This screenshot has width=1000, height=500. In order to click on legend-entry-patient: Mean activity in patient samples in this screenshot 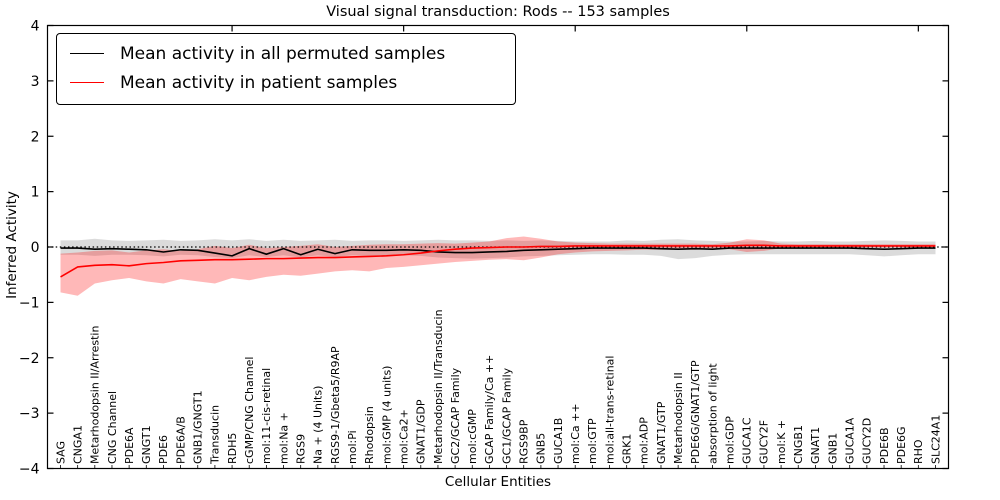, I will do `click(286, 82)`.